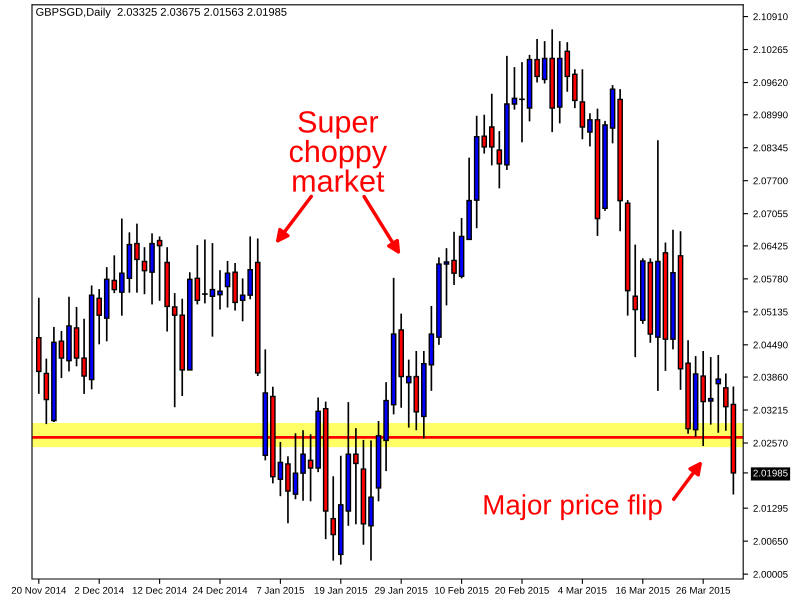 This screenshot has width=800, height=600. Describe the element at coordinates (770, 114) in the screenshot. I see `y-tick-label: 2.08990` at that location.